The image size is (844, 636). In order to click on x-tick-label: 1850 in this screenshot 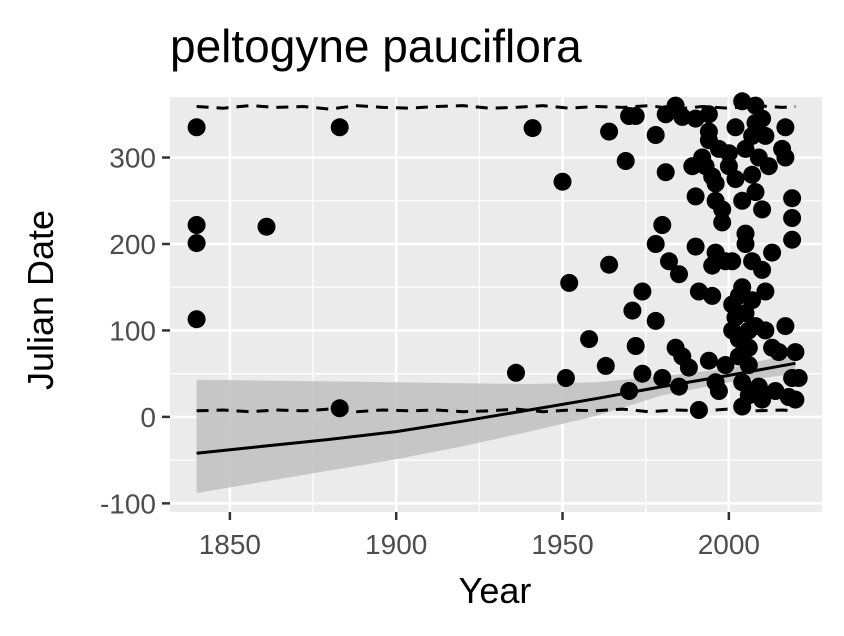, I will do `click(230, 544)`.